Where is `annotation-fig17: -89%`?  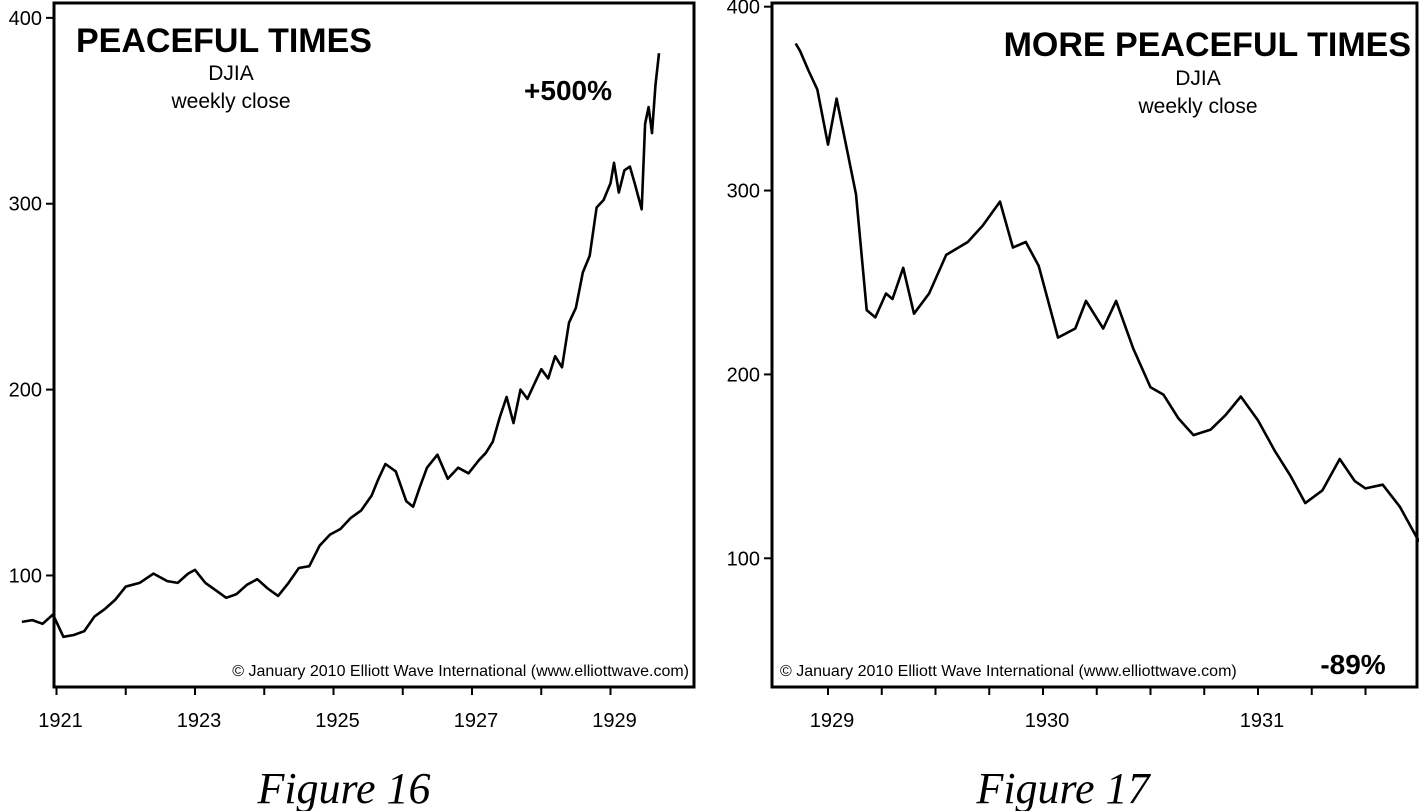 annotation-fig17: -89% is located at coordinates (1352, 664).